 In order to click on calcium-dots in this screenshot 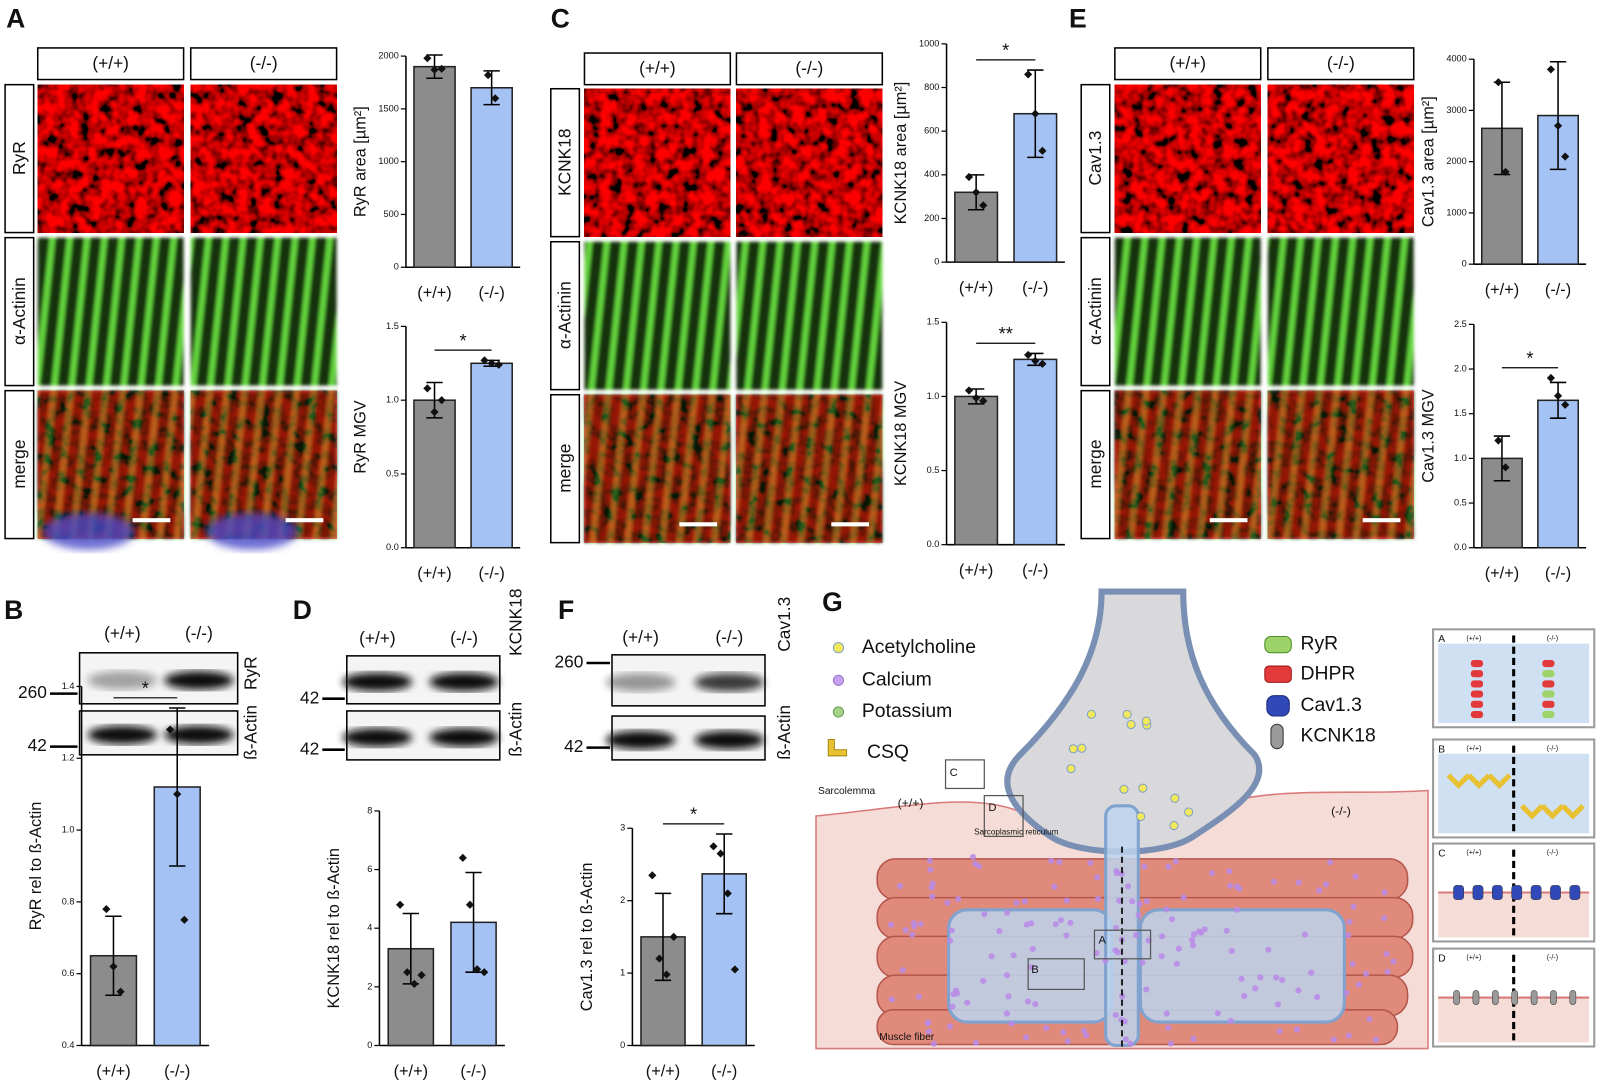, I will do `click(1142, 878)`.